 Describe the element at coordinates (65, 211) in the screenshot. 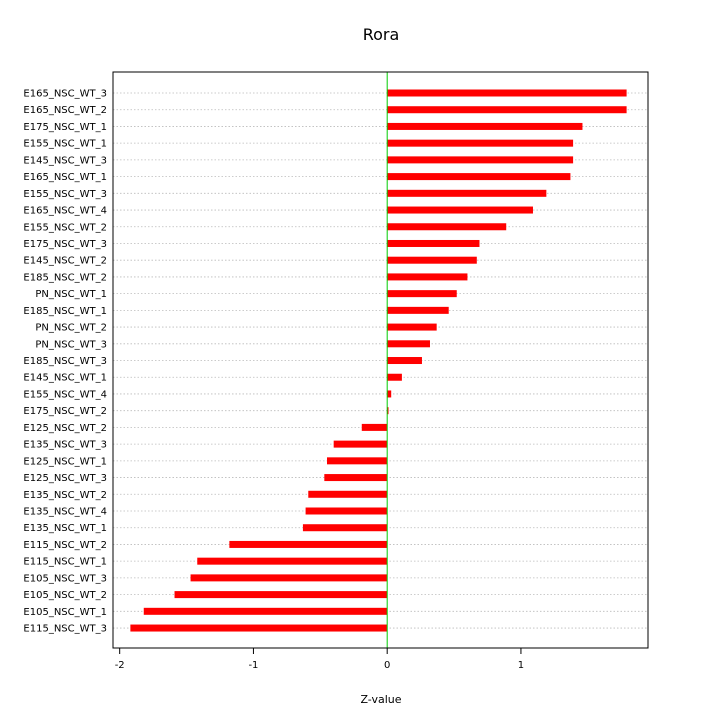

I see `y-tick-label: E165_NSC_WT_4` at that location.